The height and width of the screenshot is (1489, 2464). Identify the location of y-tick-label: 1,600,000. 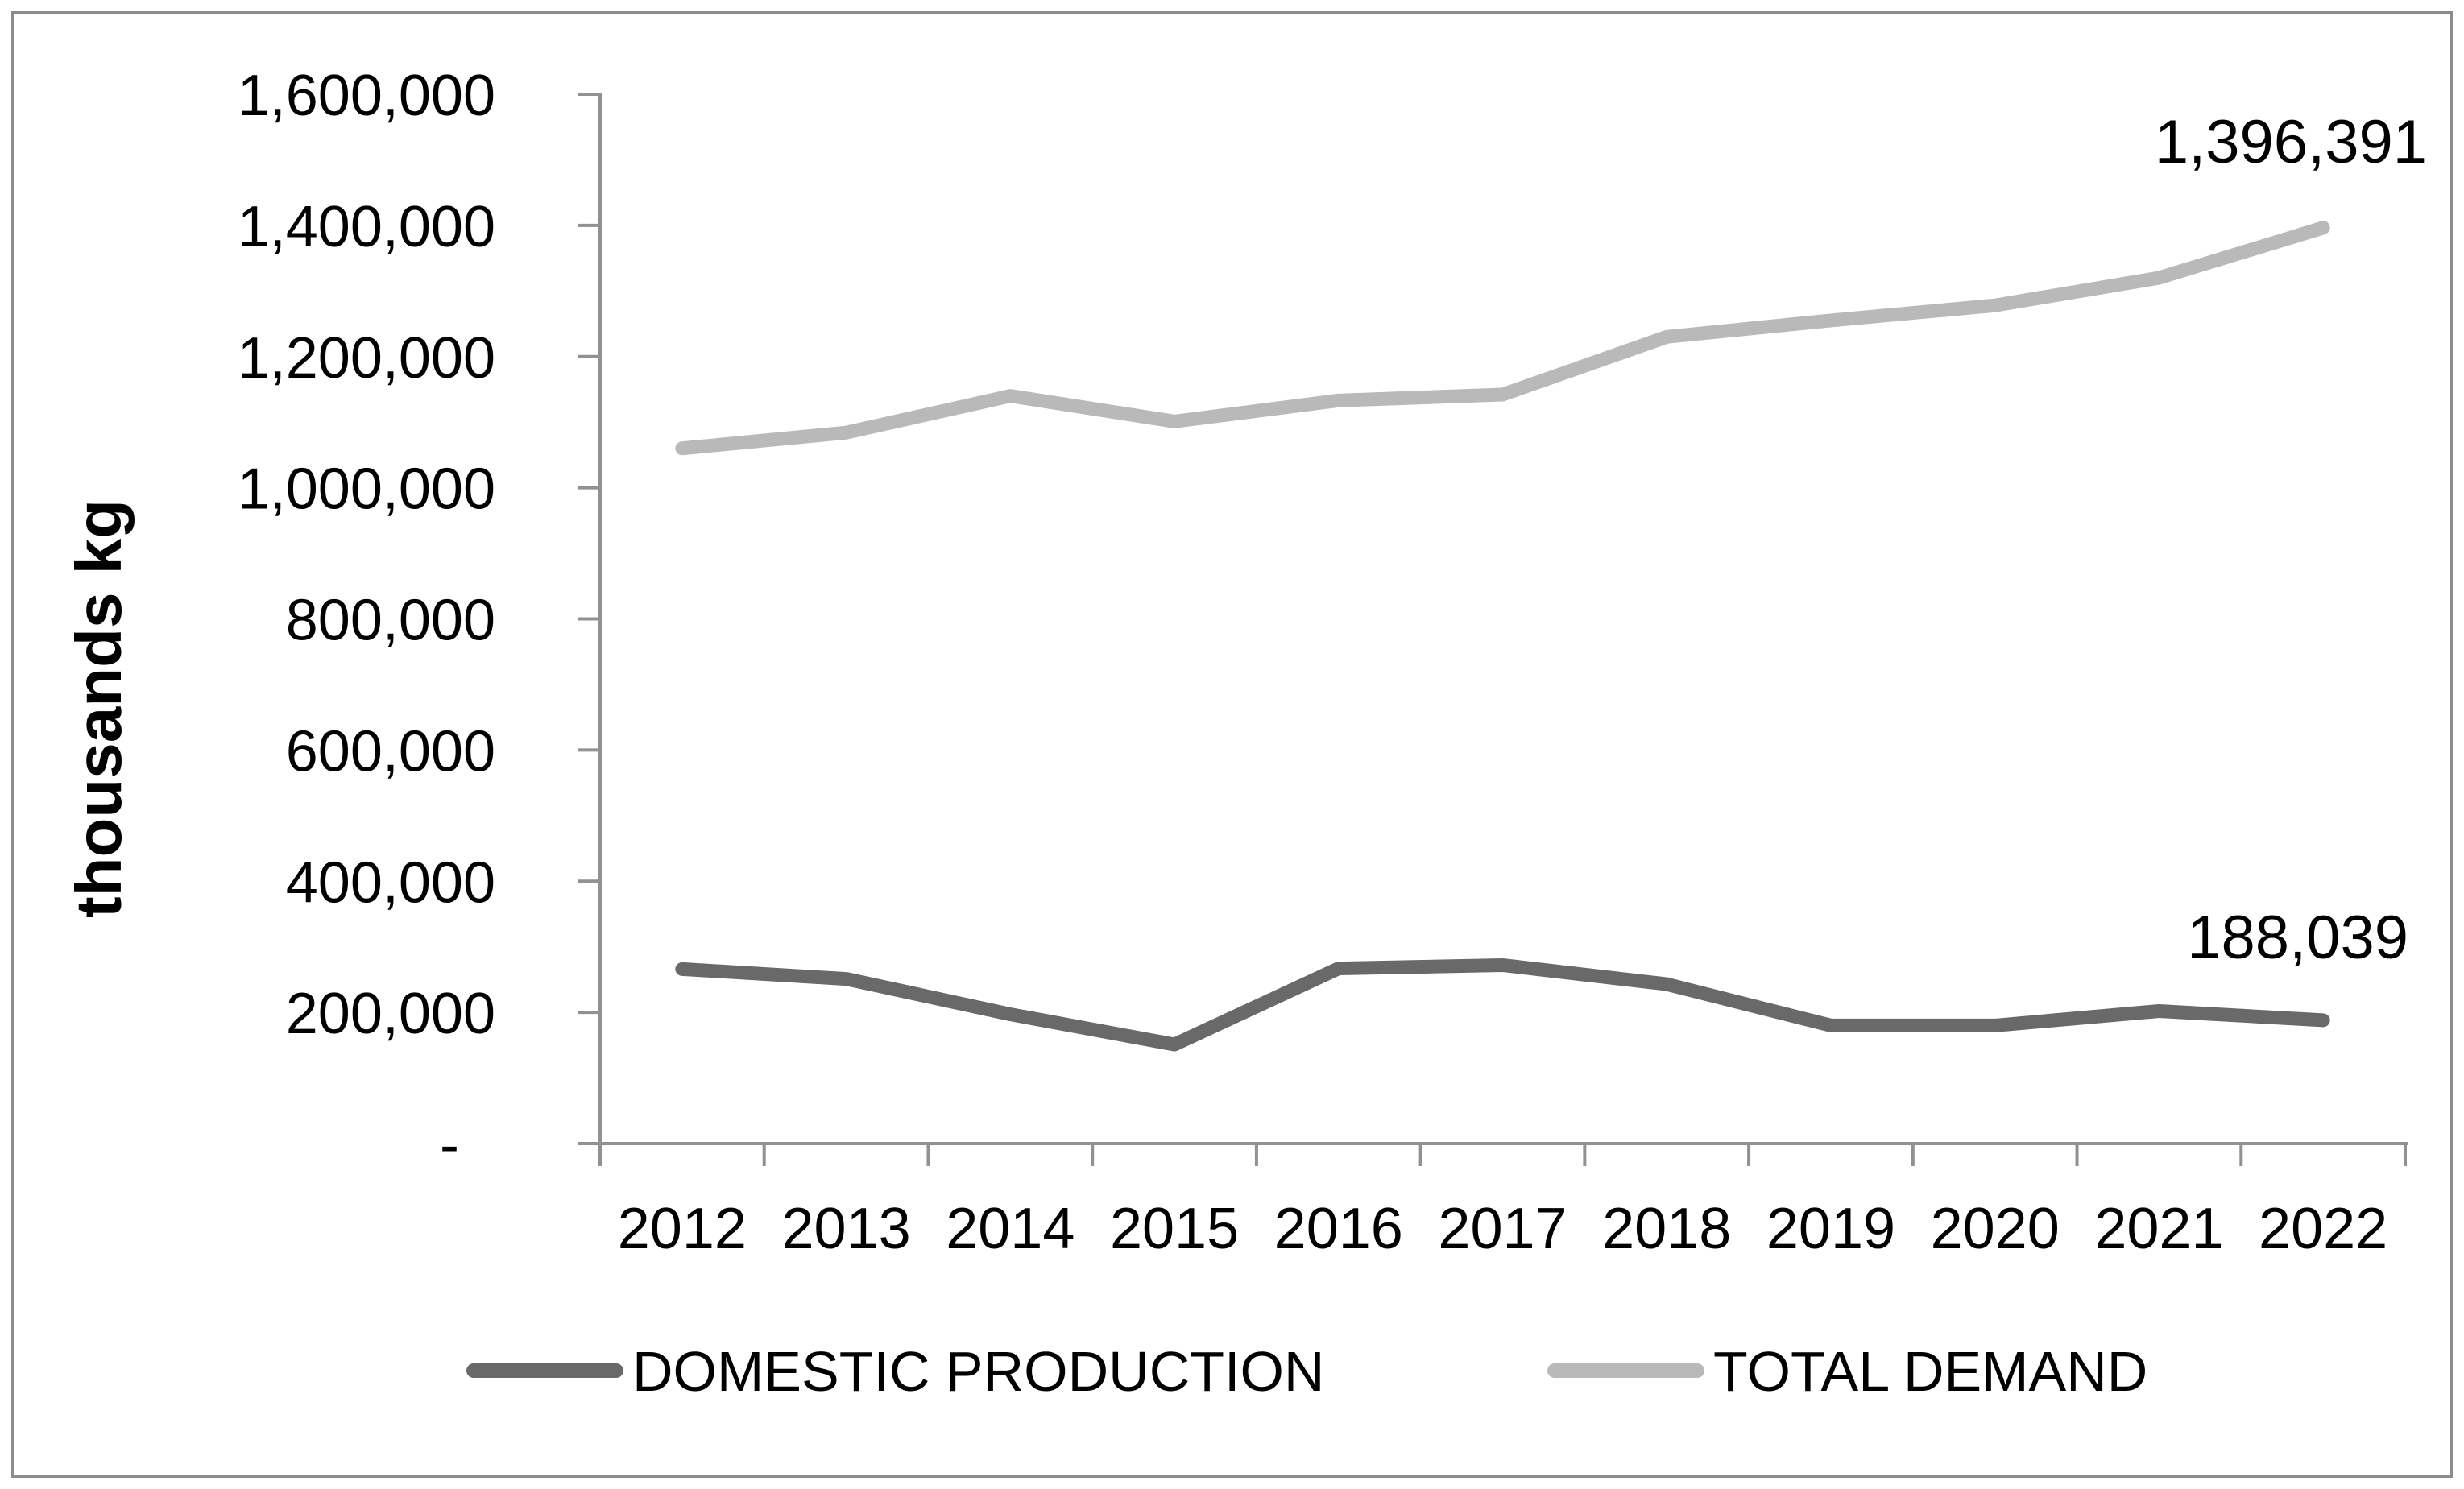
(366, 96).